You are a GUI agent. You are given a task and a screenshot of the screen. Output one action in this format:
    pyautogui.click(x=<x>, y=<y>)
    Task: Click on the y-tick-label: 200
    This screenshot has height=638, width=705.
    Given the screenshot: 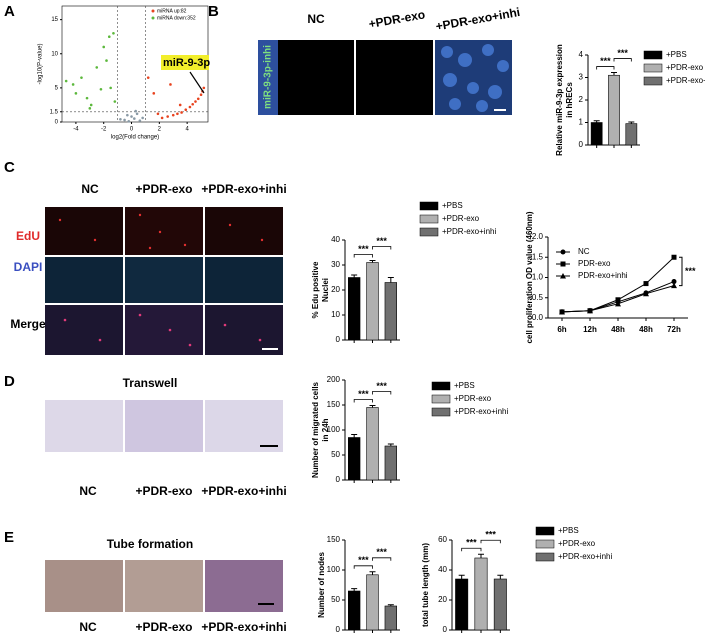 What is the action you would take?
    pyautogui.click(x=334, y=379)
    